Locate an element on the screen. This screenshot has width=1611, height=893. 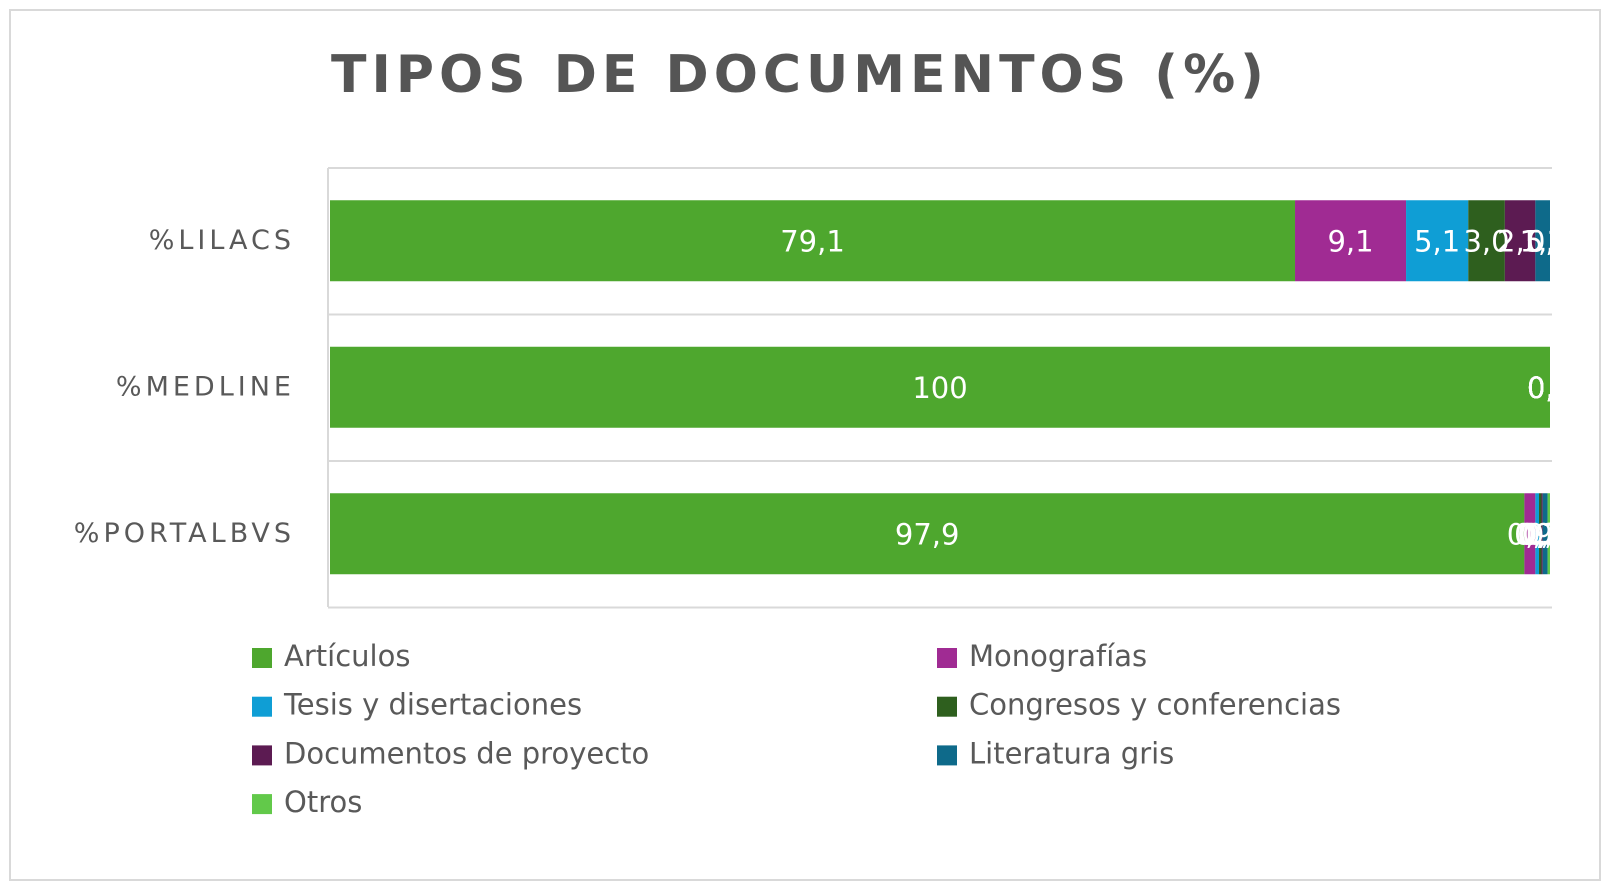
legend-label: Literatura gris is located at coordinates (1071, 753).